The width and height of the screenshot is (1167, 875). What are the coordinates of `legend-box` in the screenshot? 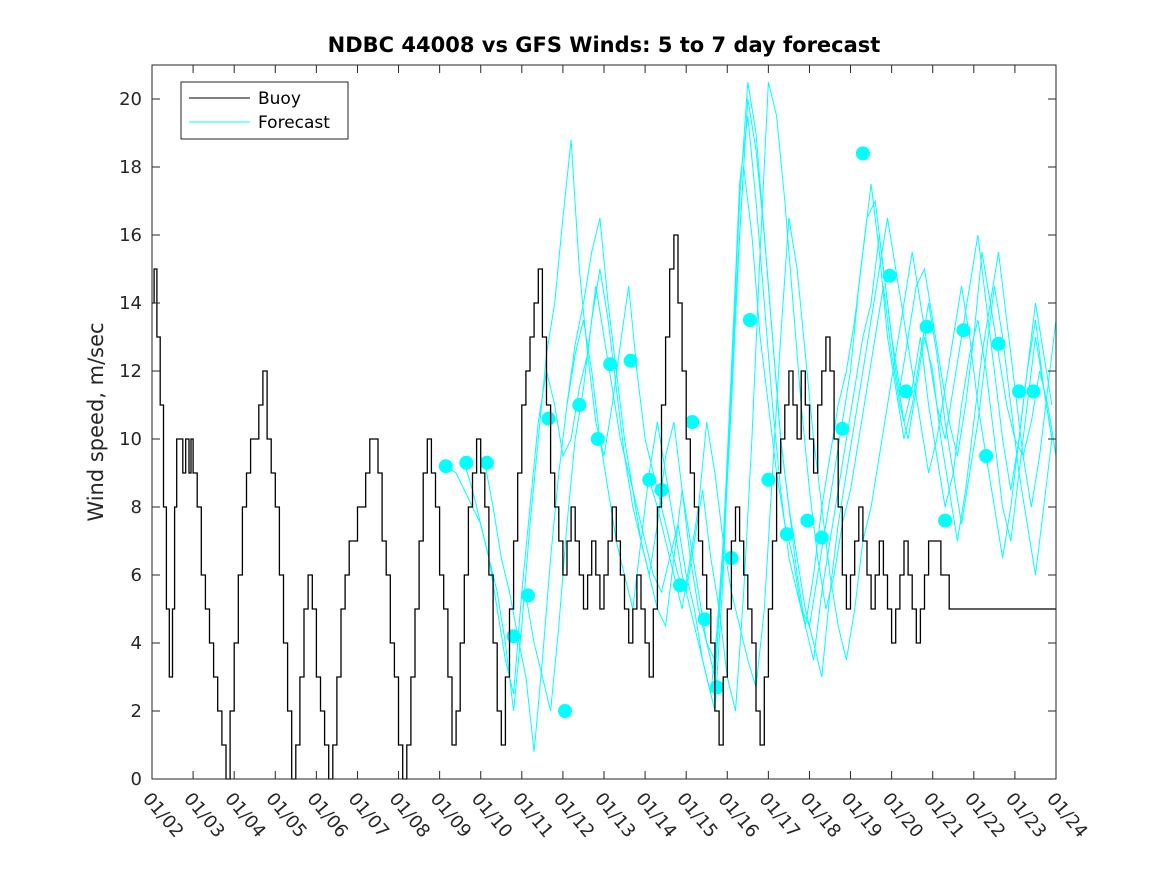 It's located at (264, 110).